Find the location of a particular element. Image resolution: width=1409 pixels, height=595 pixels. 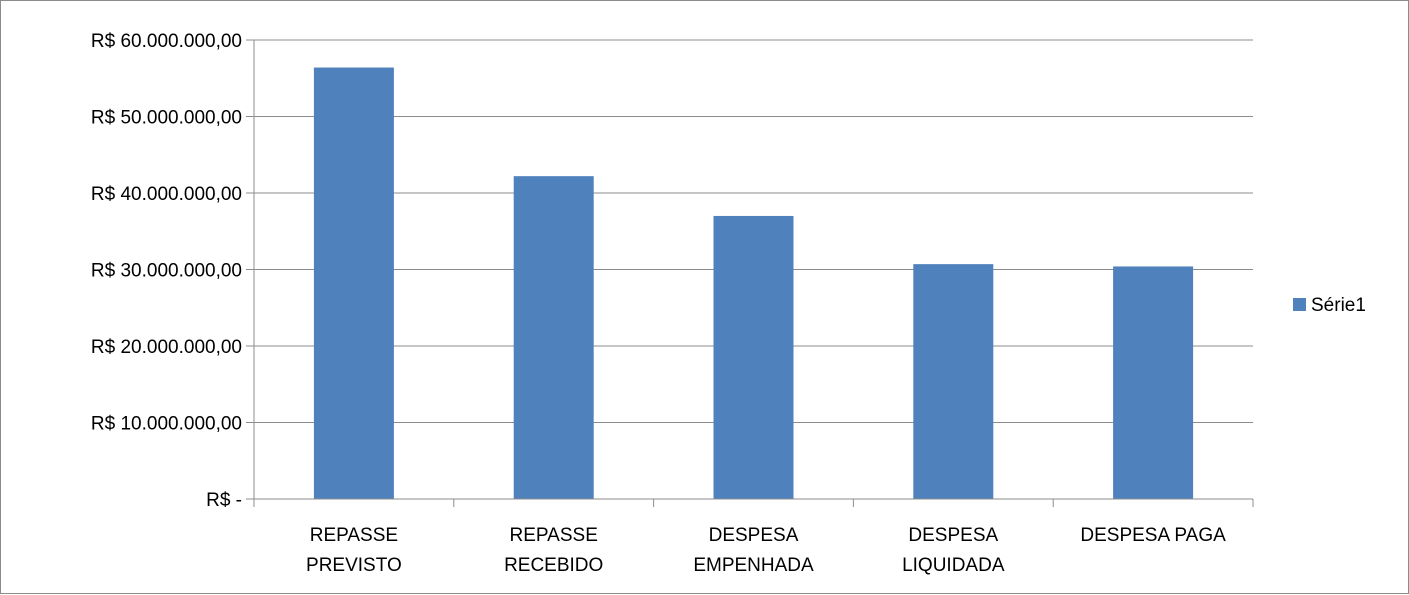

y-tick-label: R$ 30.000.000,00 is located at coordinates (166, 271).